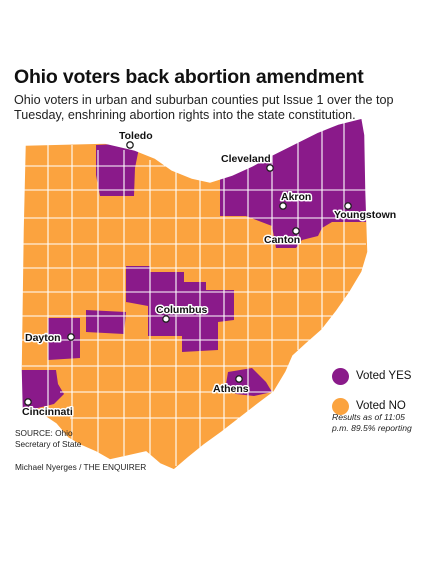  Describe the element at coordinates (348, 206) in the screenshot. I see `youngstown-dot` at that location.